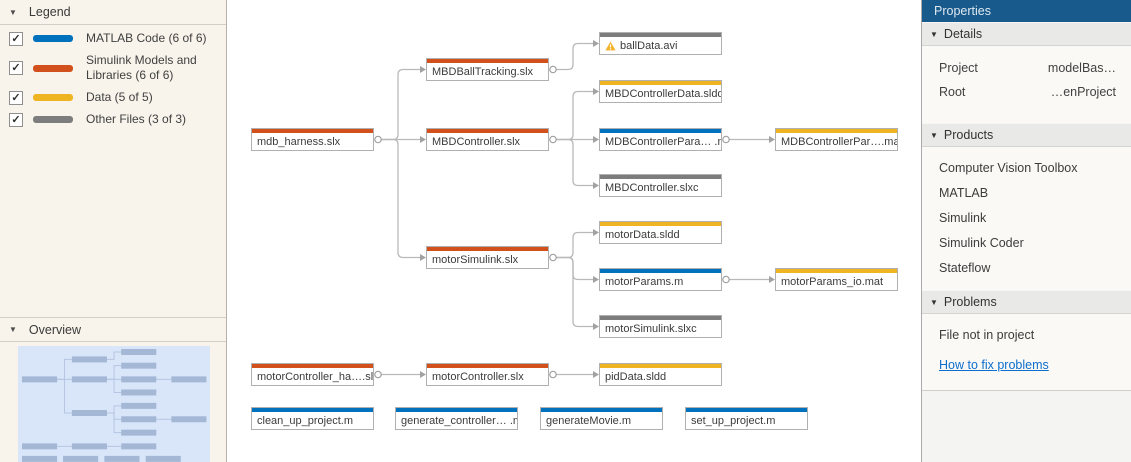 This screenshot has height=462, width=1131. I want to click on details-row: Root …enProject, so click(1027, 92).